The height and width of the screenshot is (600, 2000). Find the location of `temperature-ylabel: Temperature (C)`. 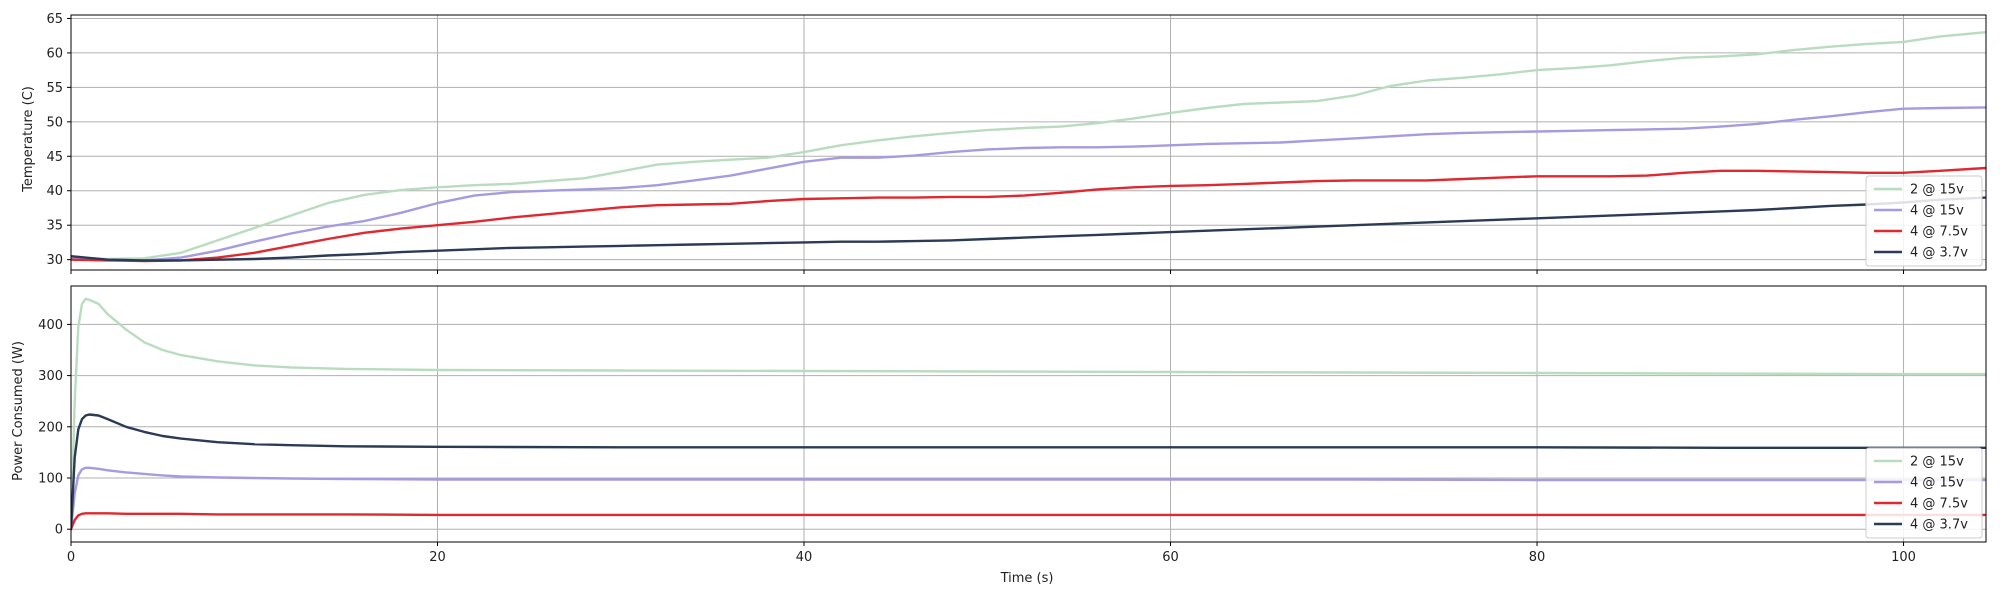

temperature-ylabel: Temperature (C) is located at coordinates (28, 139).